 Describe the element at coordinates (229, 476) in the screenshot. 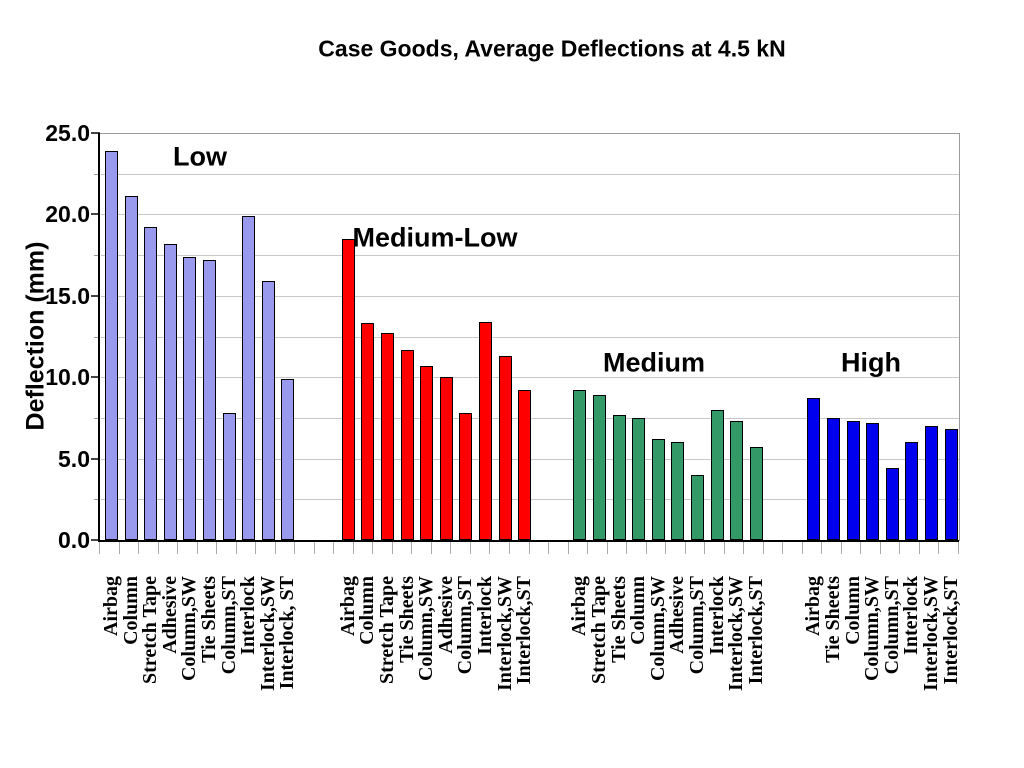

I see `bar-low-column-st` at that location.